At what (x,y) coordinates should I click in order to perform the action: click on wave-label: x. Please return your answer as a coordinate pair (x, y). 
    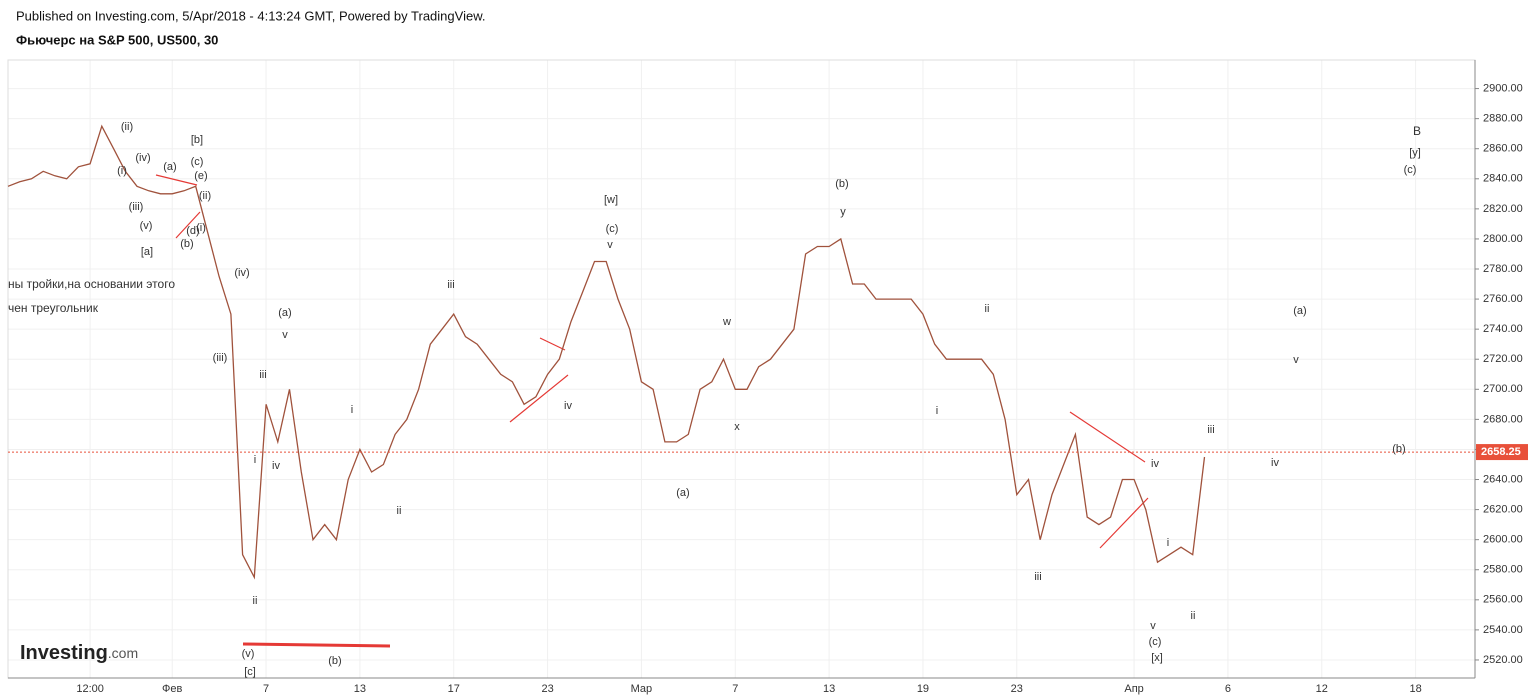
    Looking at the image, I should click on (737, 427).